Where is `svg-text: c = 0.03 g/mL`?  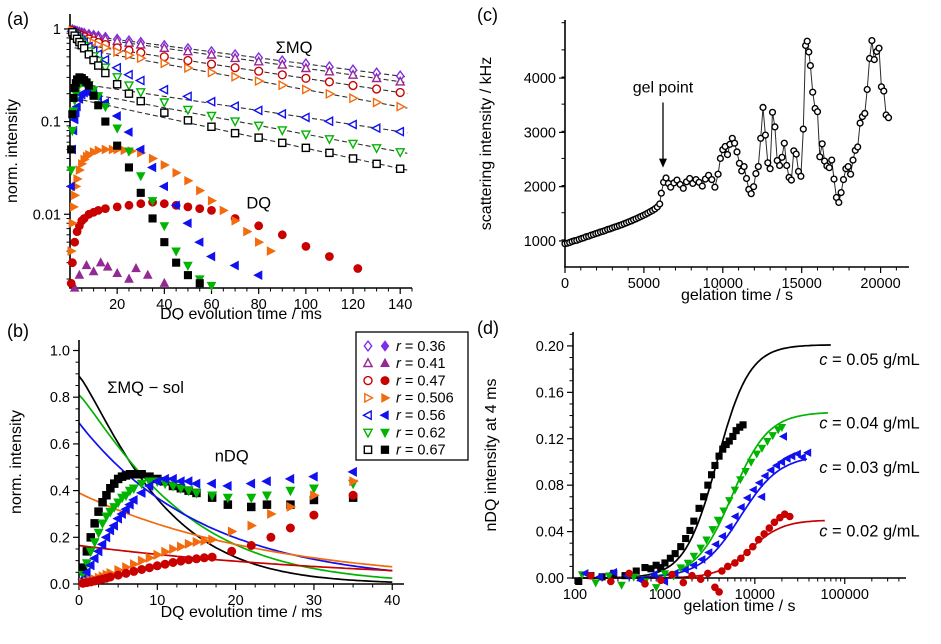
svg-text: c = 0.03 g/mL is located at coordinates (869, 468).